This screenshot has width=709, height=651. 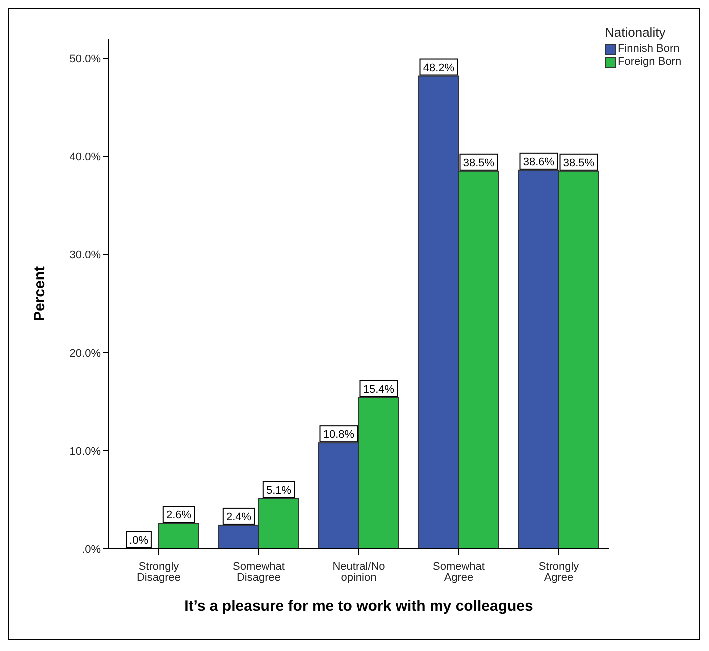 I want to click on data-label: .0%, so click(x=139, y=541).